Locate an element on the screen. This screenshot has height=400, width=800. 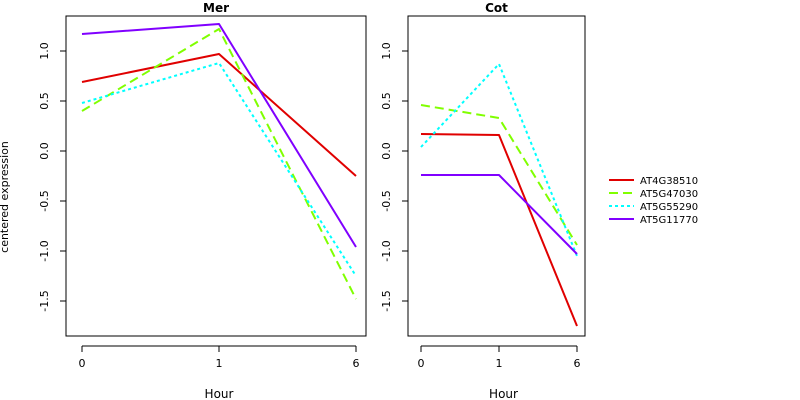
panel-title: Mer is located at coordinates (216, 8).